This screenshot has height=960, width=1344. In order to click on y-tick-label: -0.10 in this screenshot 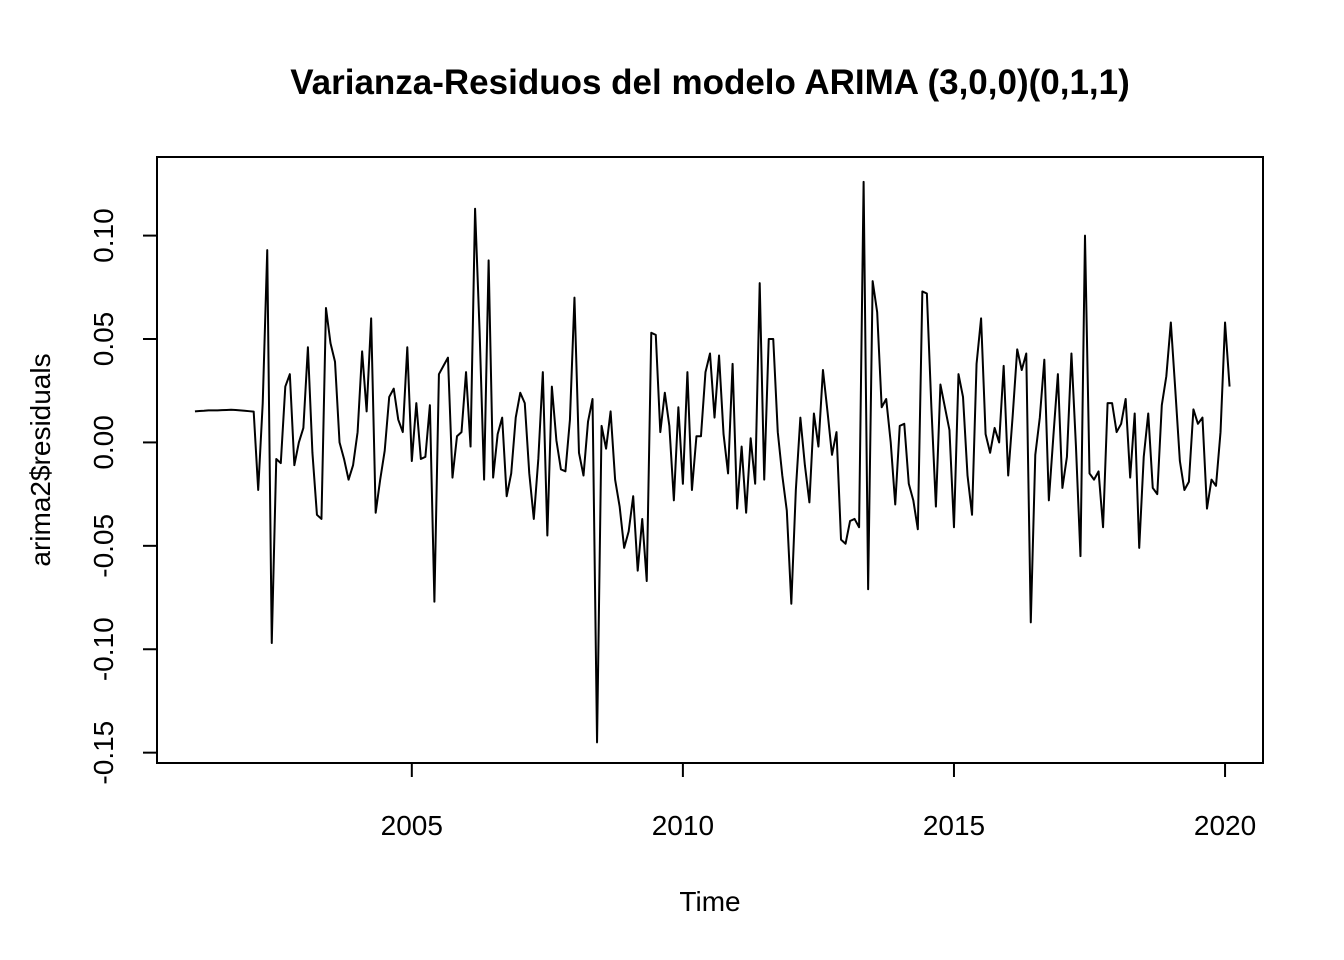, I will do `click(103, 649)`.